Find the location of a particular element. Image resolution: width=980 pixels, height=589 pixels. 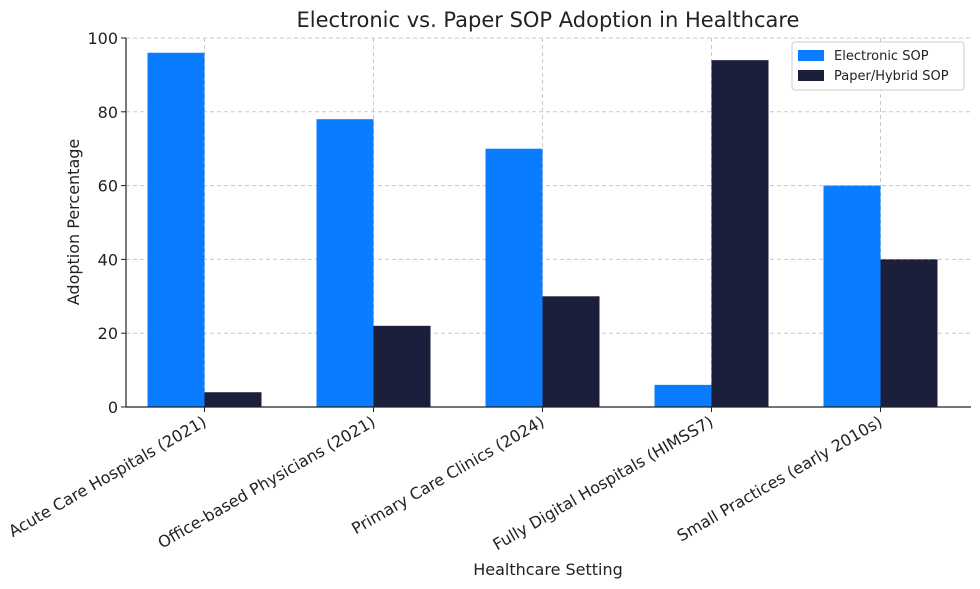

legend-label: Electronic SOP is located at coordinates (881, 56).